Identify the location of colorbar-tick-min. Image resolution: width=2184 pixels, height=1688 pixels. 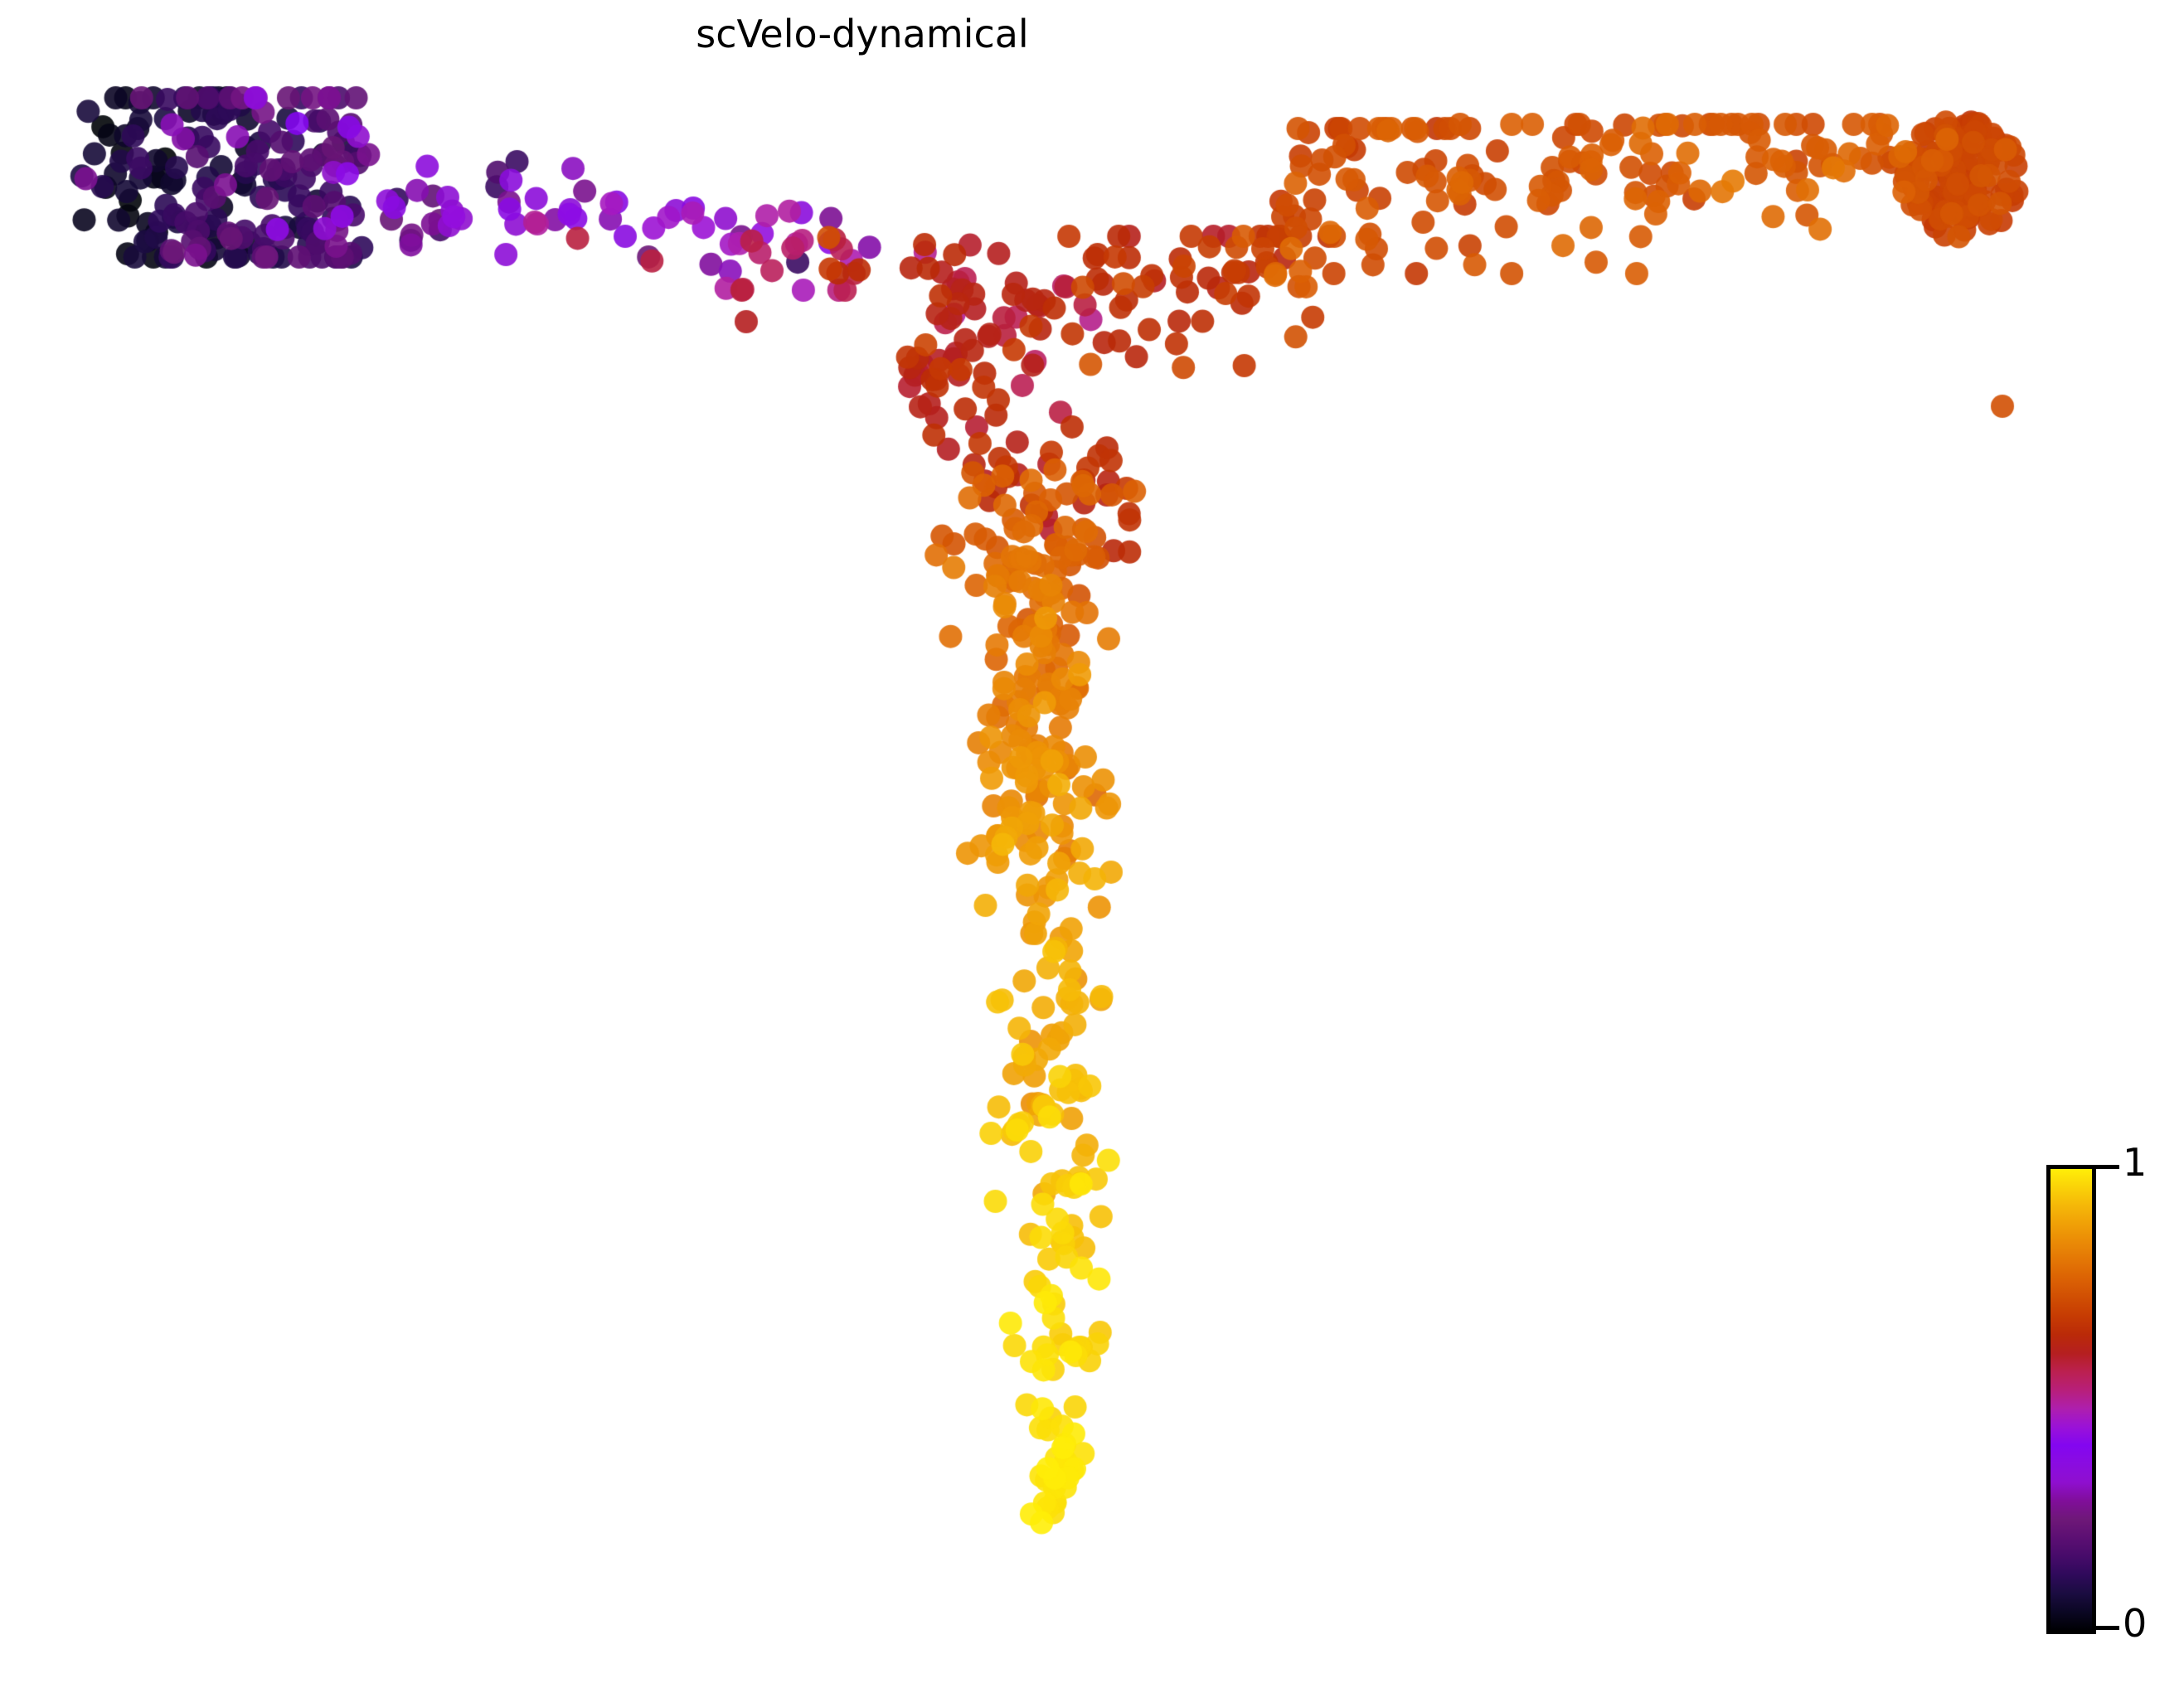
(2107, 1628).